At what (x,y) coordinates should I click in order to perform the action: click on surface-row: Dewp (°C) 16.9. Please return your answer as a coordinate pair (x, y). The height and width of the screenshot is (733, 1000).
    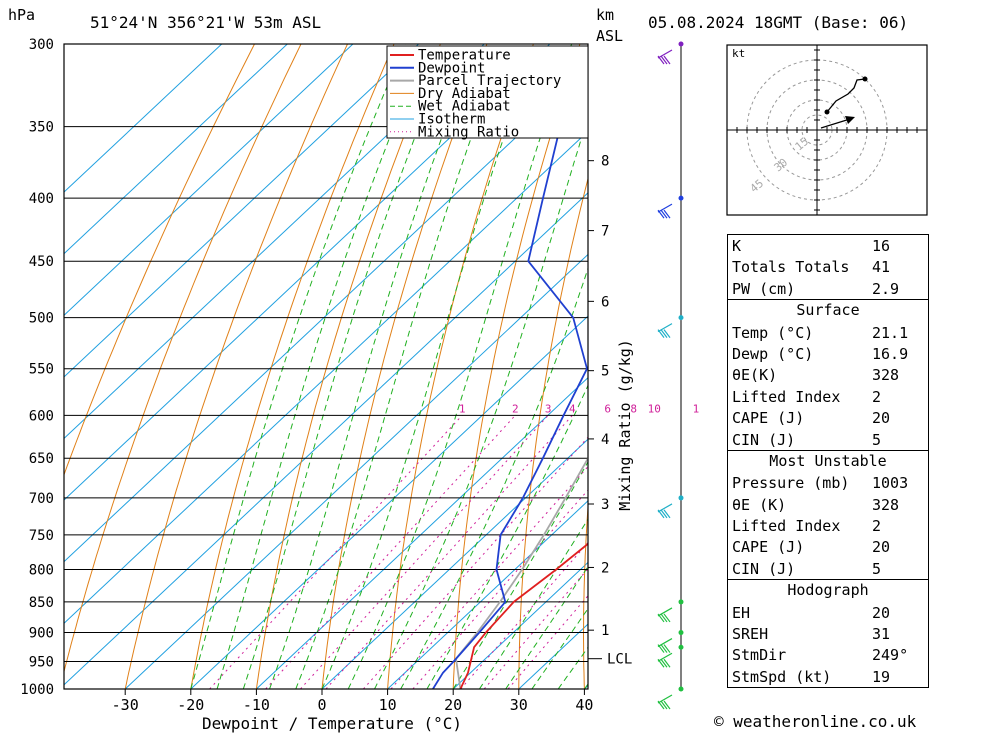
    Looking at the image, I should click on (828, 353).